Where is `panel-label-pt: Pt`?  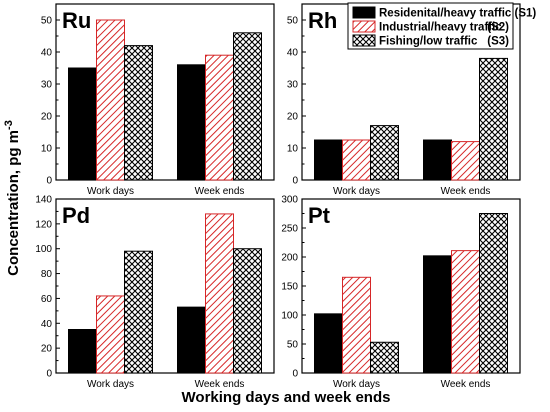 panel-label-pt: Pt is located at coordinates (319, 215).